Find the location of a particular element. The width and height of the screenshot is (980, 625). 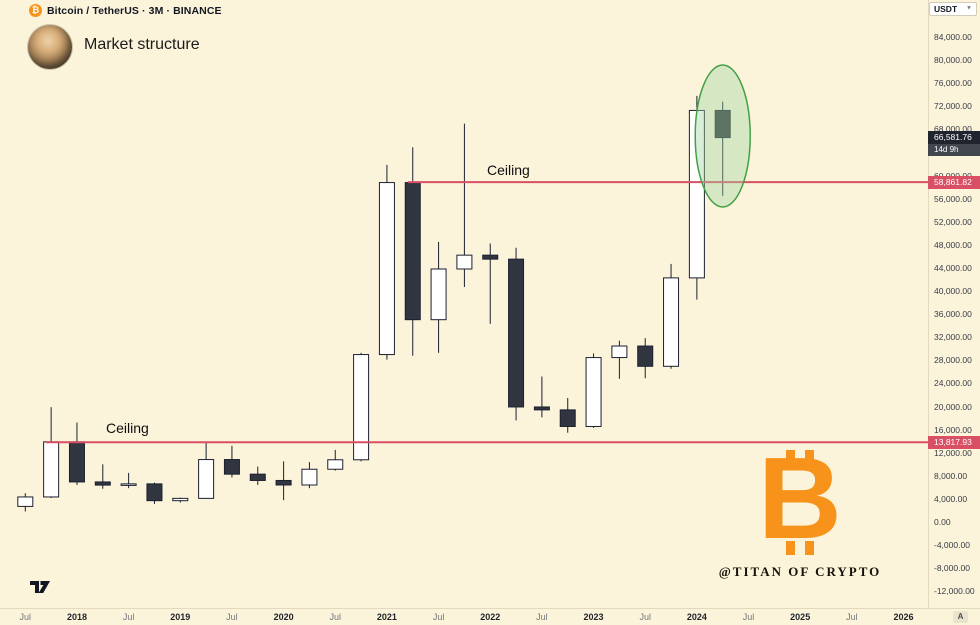

time-axis-label: 2024 is located at coordinates (696, 617).